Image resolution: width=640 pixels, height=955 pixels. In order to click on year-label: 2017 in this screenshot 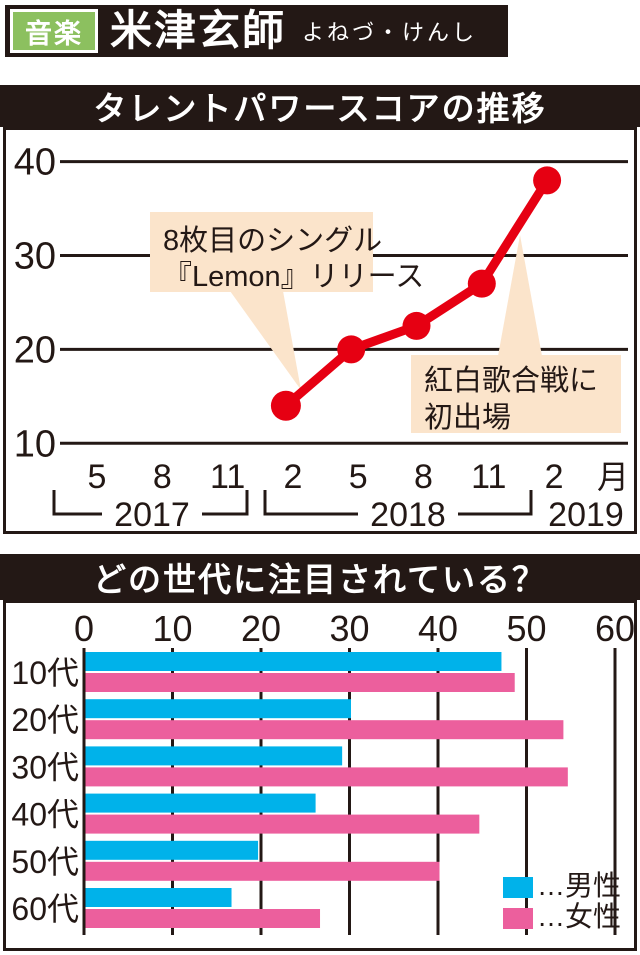, I will do `click(152, 513)`.